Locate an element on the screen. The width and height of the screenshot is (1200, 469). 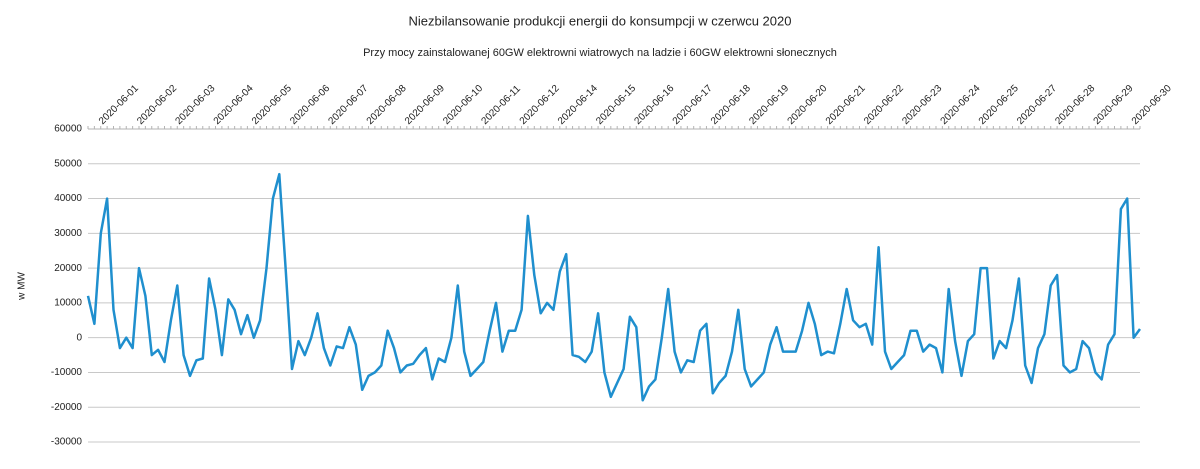
y-tick-label: 10000 is located at coordinates (68, 303).